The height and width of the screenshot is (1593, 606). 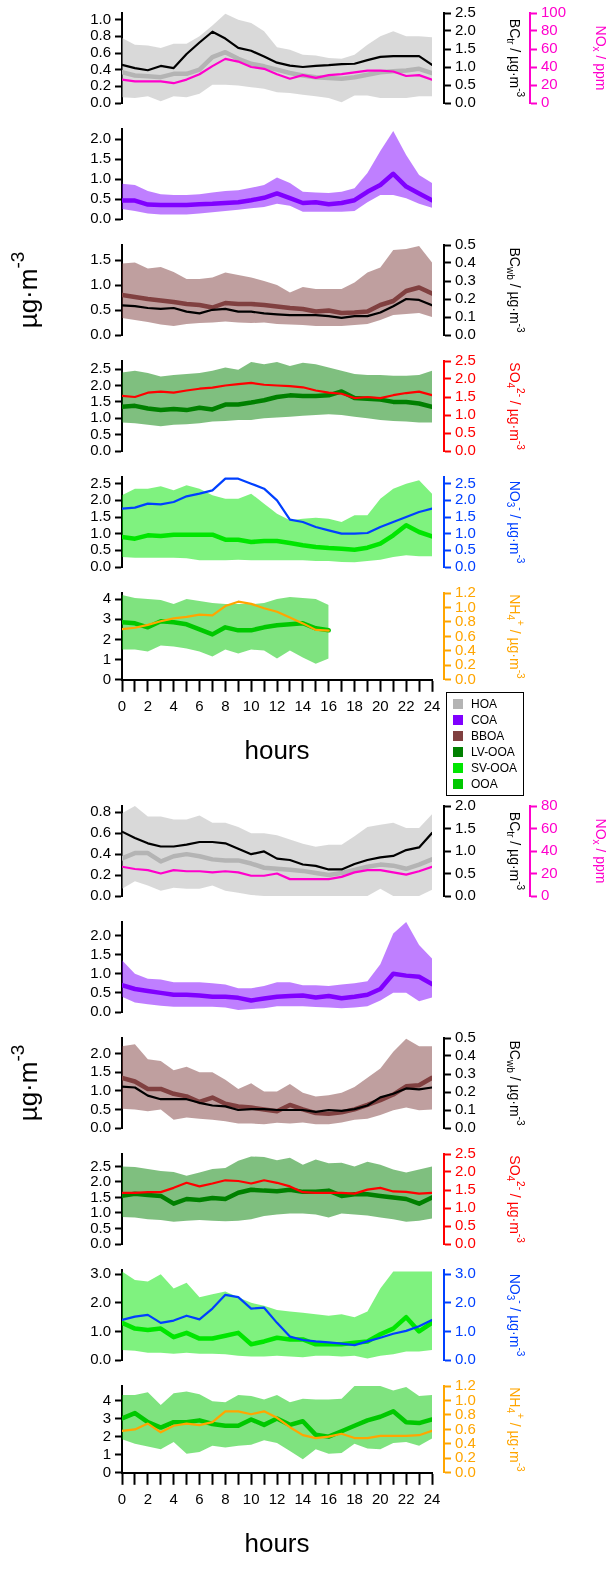 What do you see at coordinates (554, 12) in the screenshot?
I see `y3-tick-label: 100` at bounding box center [554, 12].